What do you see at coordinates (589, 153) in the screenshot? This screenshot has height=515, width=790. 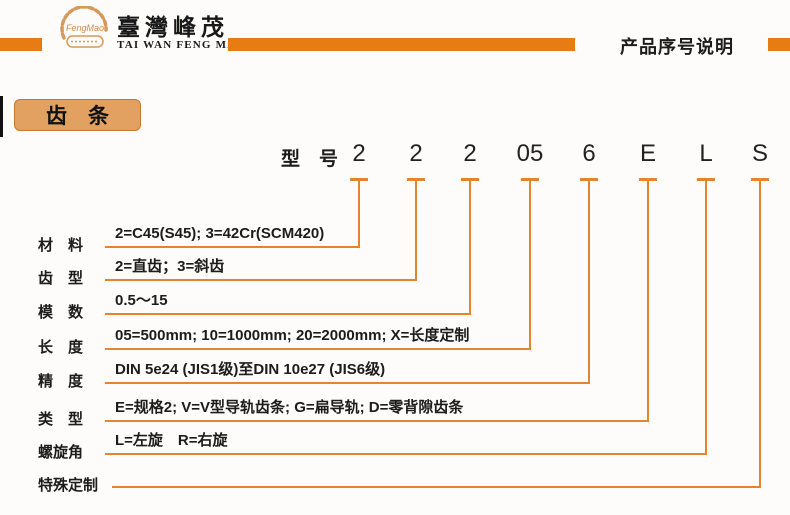 I see `model-char: 6` at bounding box center [589, 153].